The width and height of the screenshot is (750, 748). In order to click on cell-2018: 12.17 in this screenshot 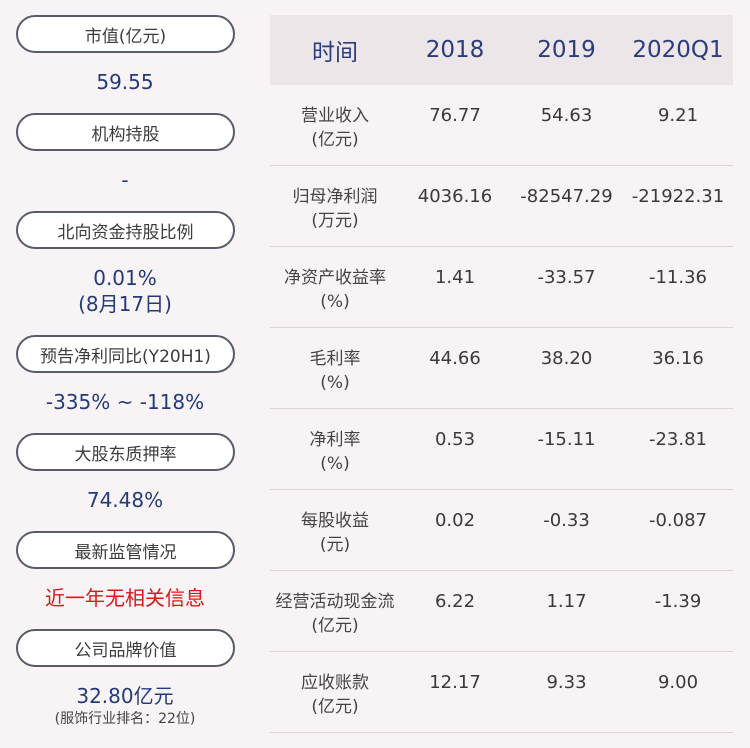, I will do `click(455, 682)`.